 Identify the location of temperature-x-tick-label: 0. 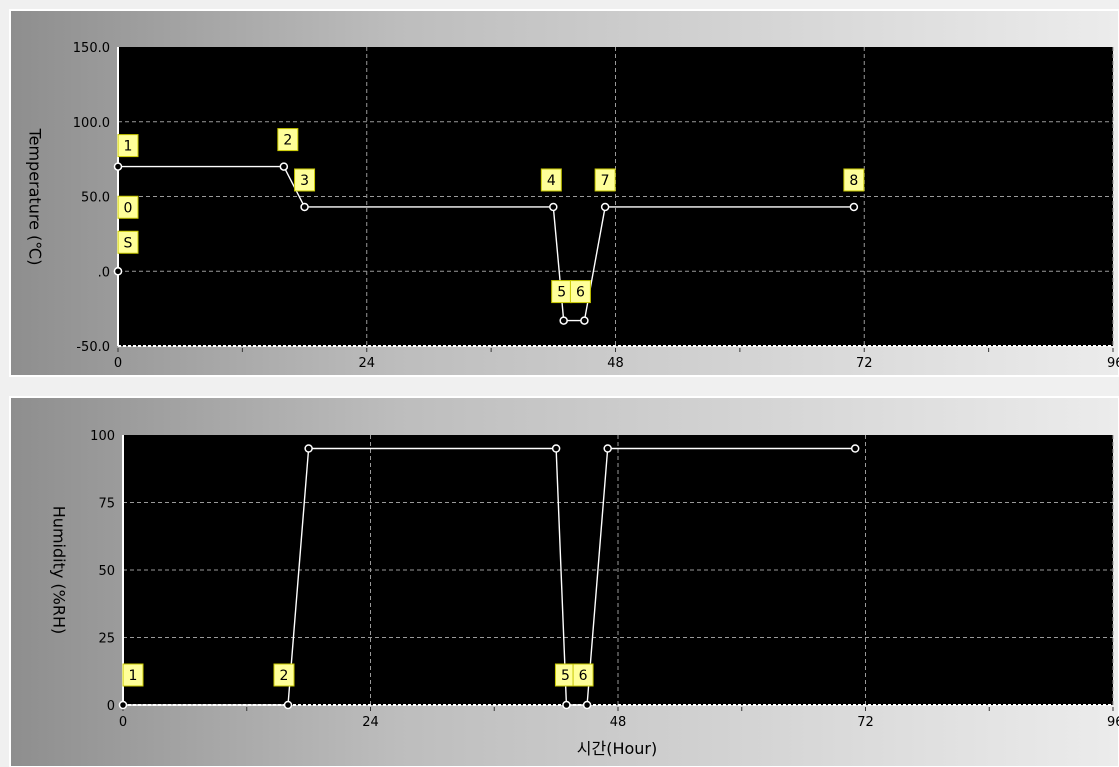
(118, 363).